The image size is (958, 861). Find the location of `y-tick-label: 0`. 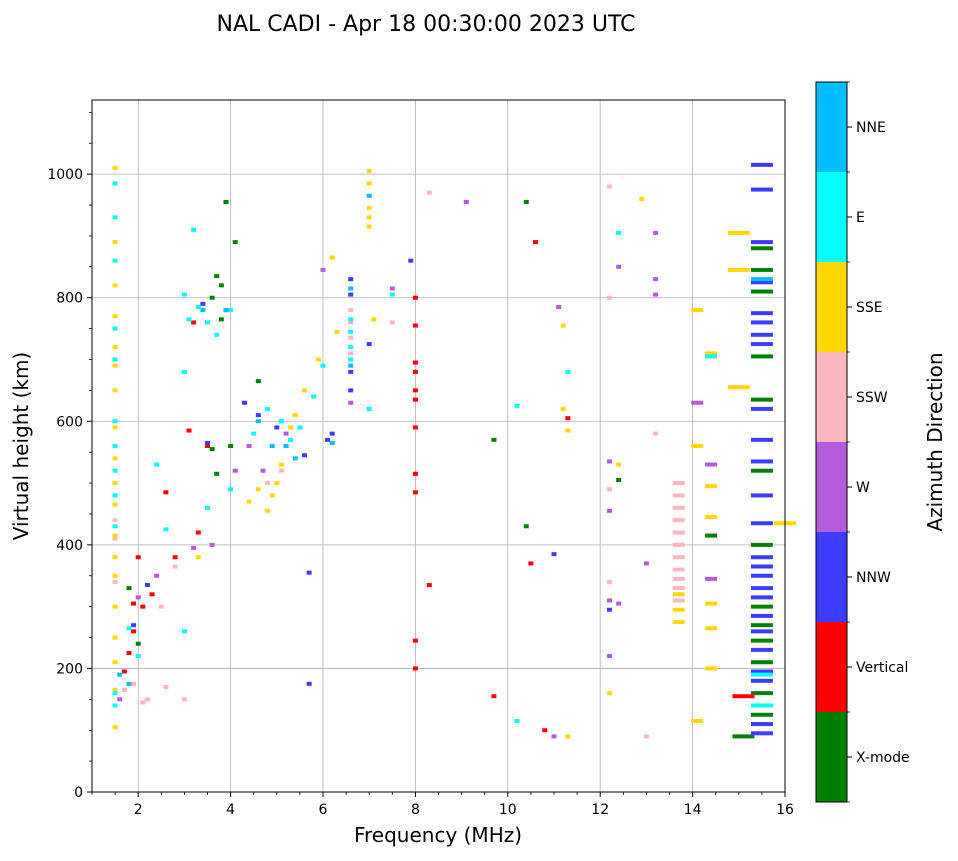

y-tick-label: 0 is located at coordinates (78, 793).